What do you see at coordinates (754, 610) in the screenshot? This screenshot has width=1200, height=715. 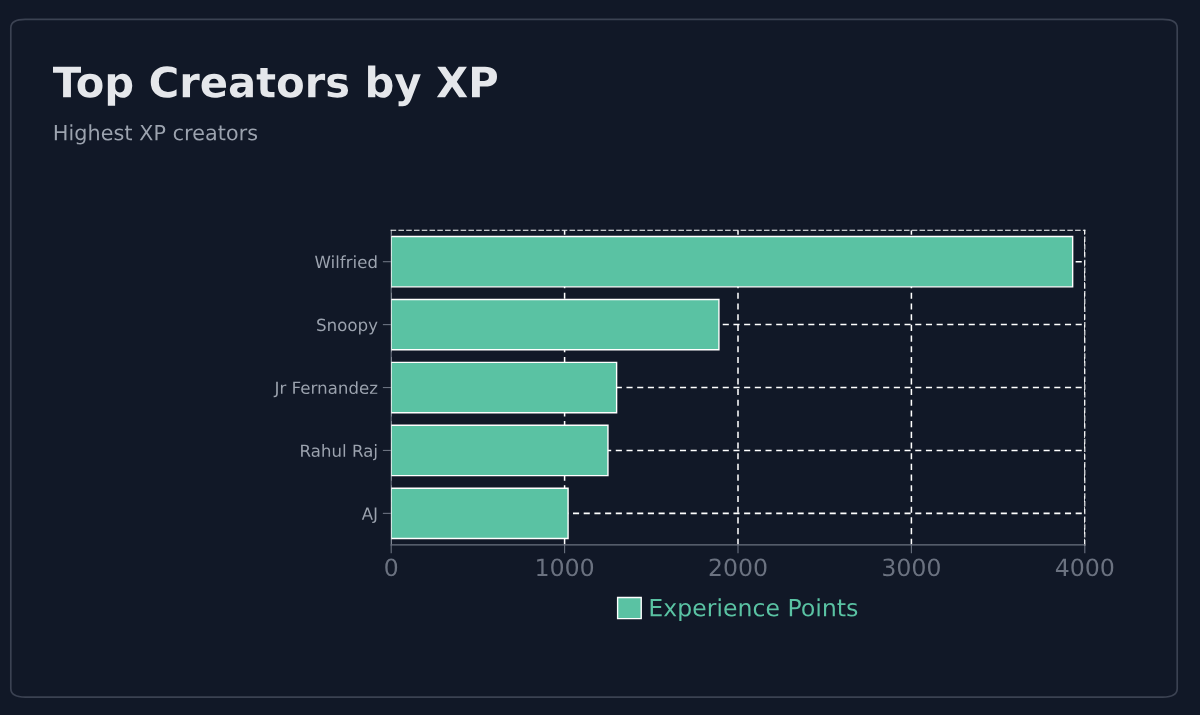 I see `legend-label: Experience Points` at bounding box center [754, 610].